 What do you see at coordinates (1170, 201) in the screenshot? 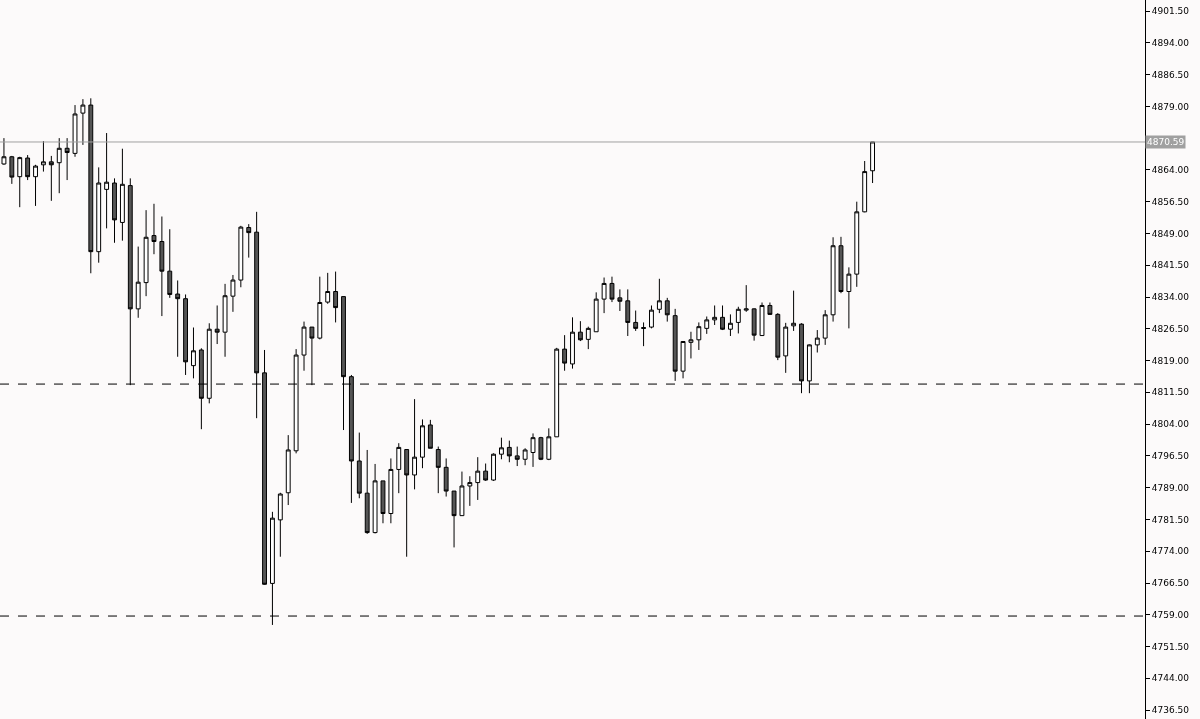
I see `y-tick-label: 4856.50` at bounding box center [1170, 201].